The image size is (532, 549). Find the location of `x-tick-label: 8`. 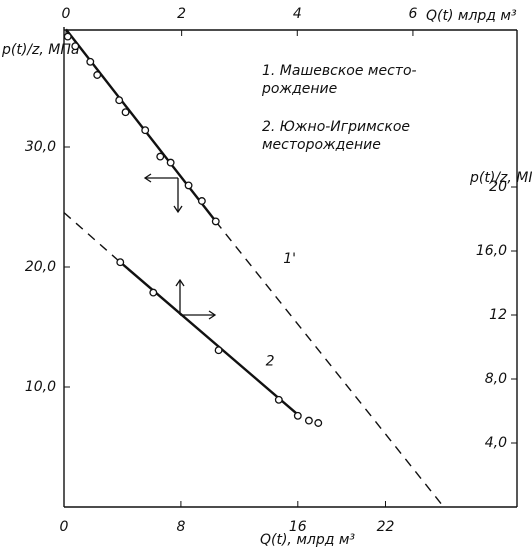

x-tick-label: 8 is located at coordinates (180, 527).